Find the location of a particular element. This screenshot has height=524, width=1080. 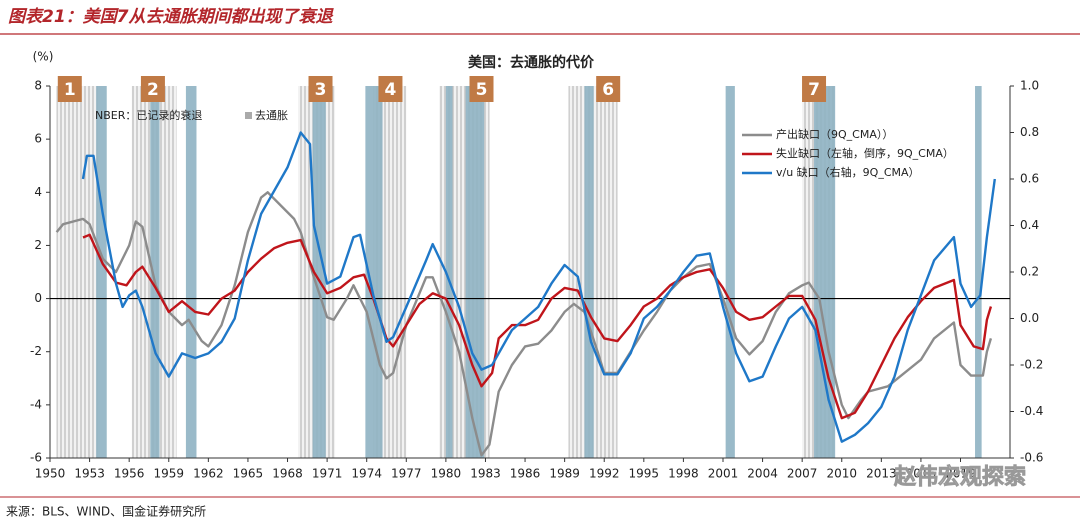

x-tick-label: 1986 is located at coordinates (525, 474).